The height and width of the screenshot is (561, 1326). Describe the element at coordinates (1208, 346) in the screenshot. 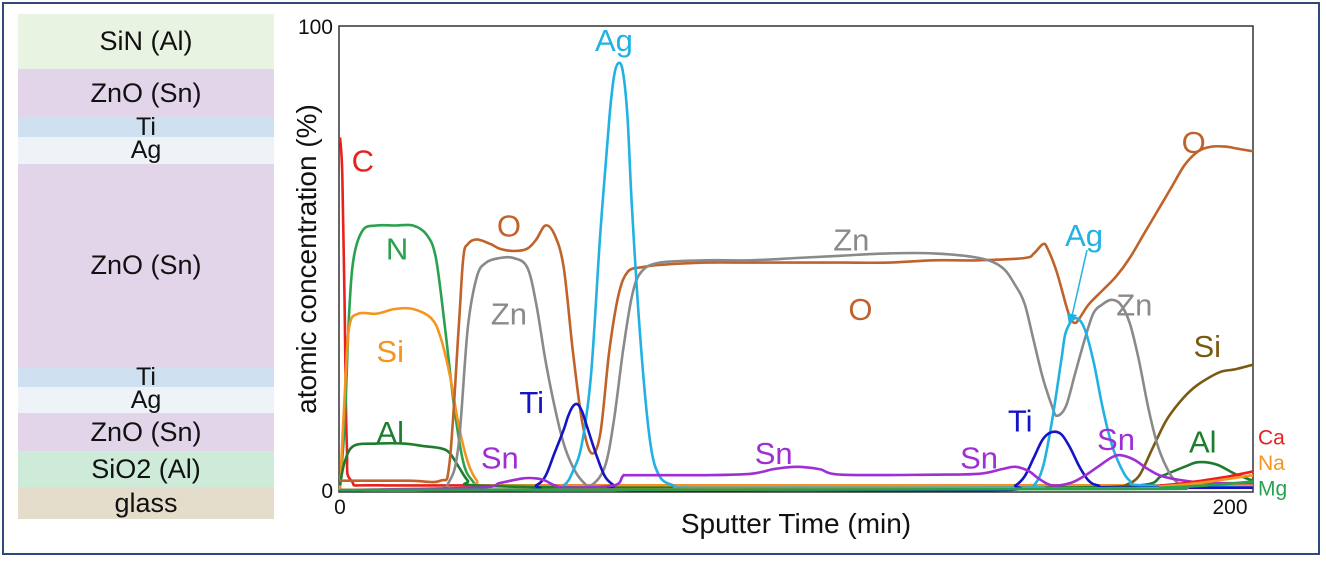

I see `series-label-si-18: Si` at that location.